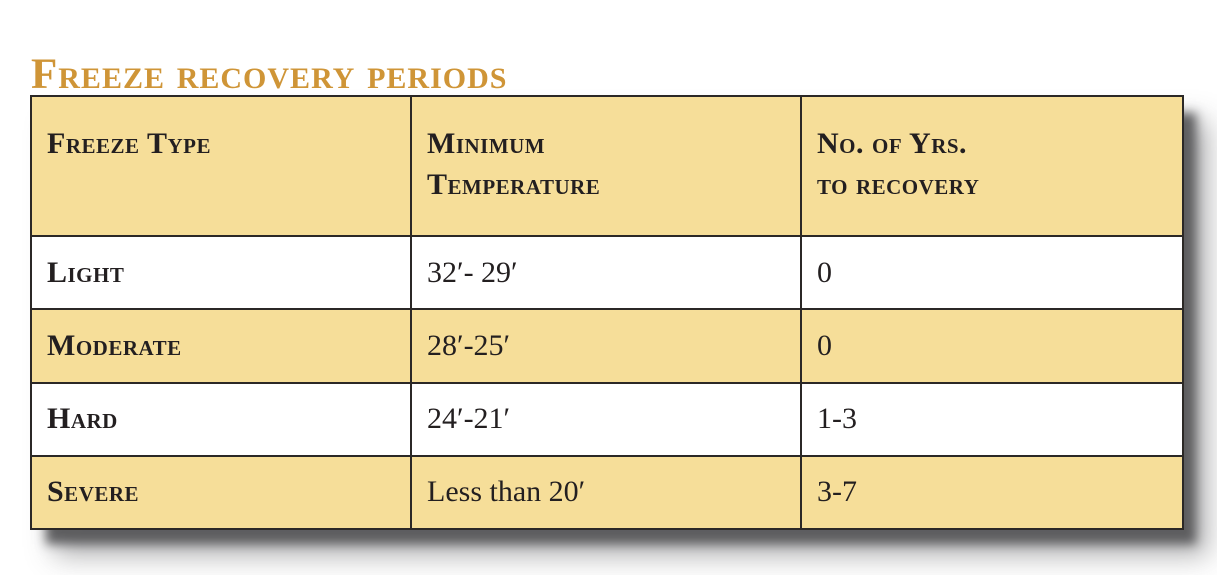 This screenshot has height=575, width=1217. What do you see at coordinates (514, 184) in the screenshot?
I see `header-line-2: Temperature` at bounding box center [514, 184].